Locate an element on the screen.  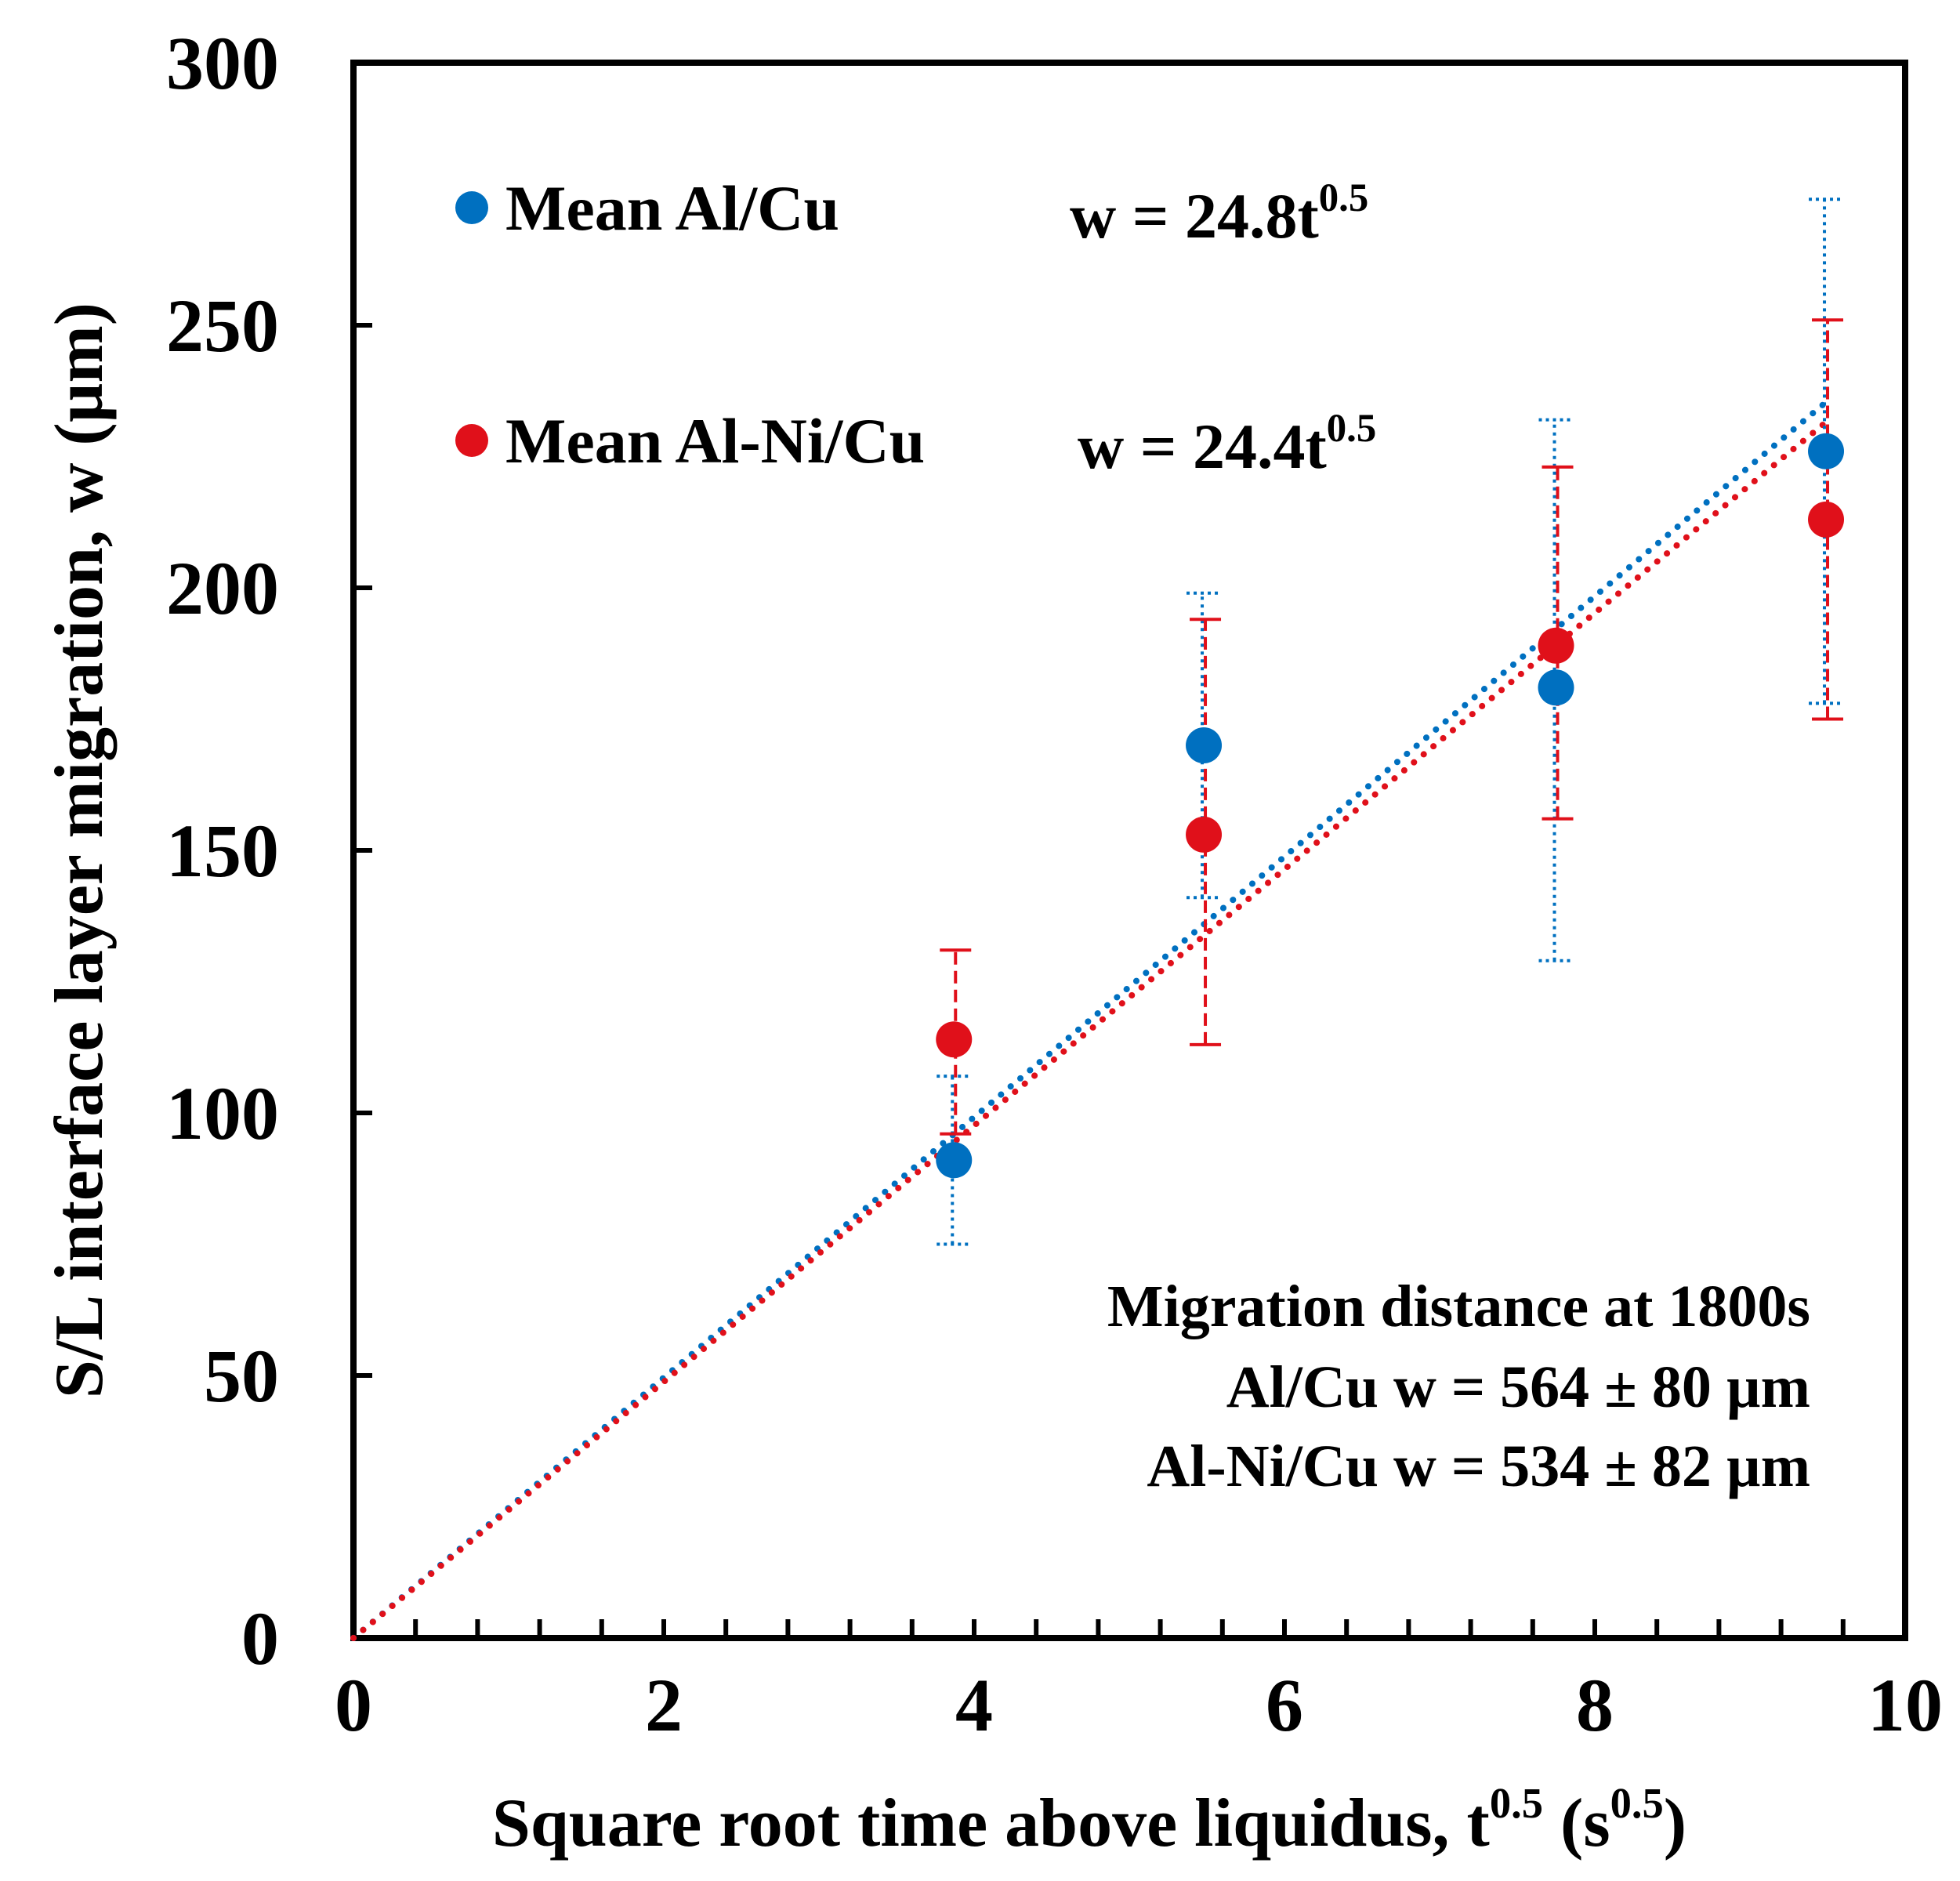
x-tick-label-10: 10 is located at coordinates (1905, 1705).